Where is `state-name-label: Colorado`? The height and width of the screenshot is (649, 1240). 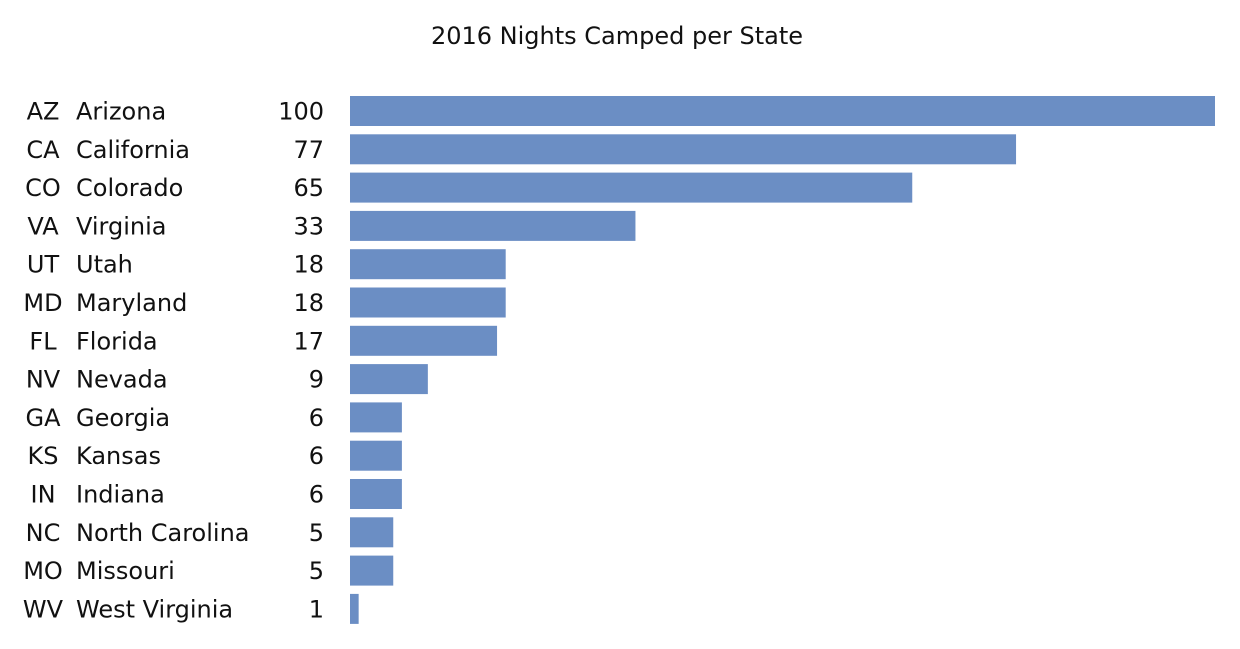 state-name-label: Colorado is located at coordinates (129, 188).